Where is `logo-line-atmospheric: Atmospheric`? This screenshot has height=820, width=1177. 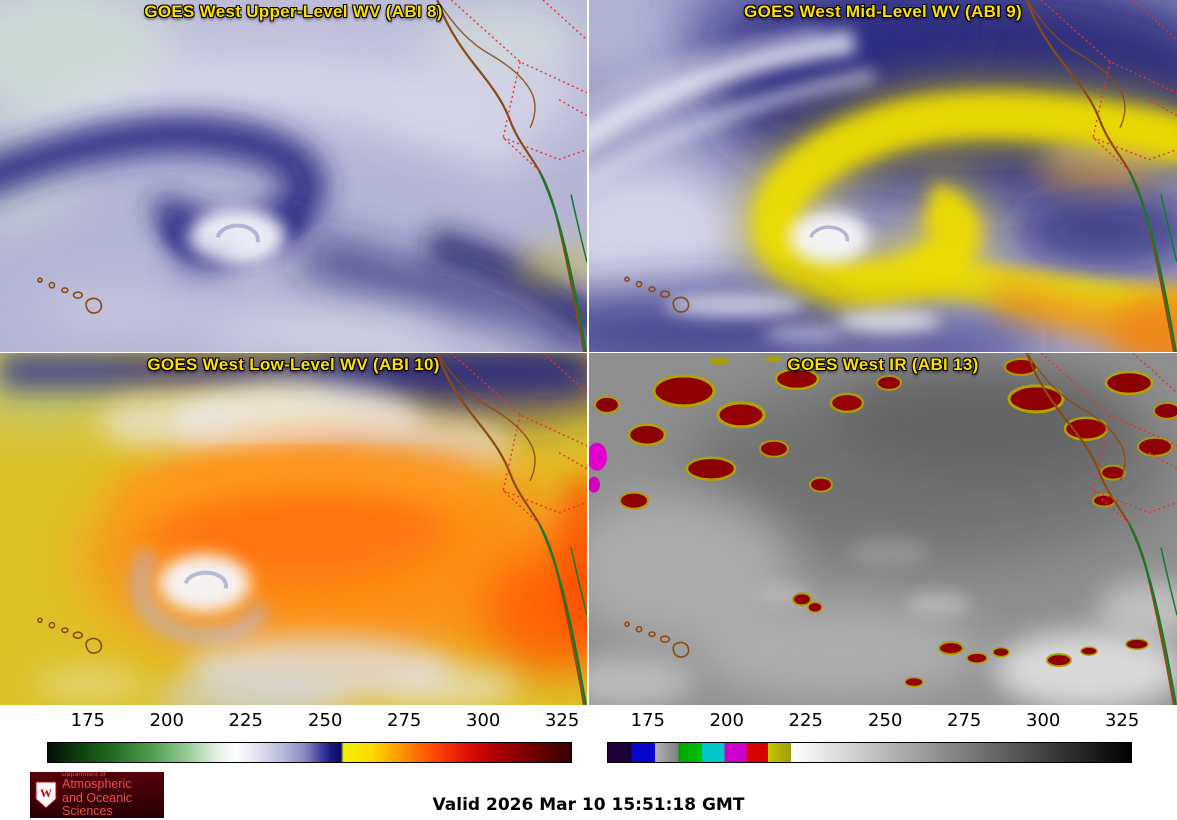
logo-line-atmospheric: Atmospheric is located at coordinates (97, 784).